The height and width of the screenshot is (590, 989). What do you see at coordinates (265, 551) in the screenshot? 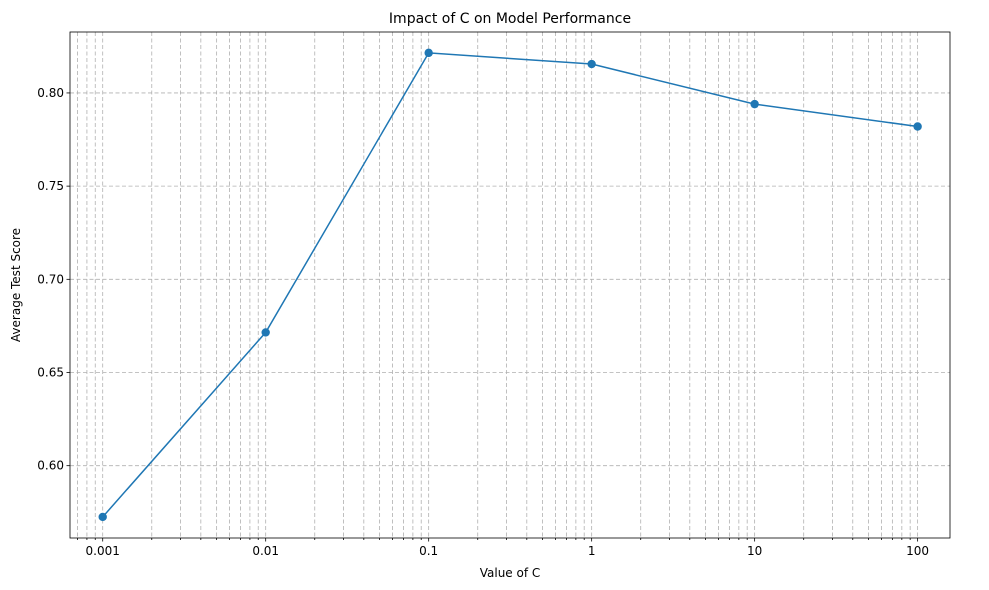
I see `x-tick-label: 0.01` at bounding box center [265, 551].